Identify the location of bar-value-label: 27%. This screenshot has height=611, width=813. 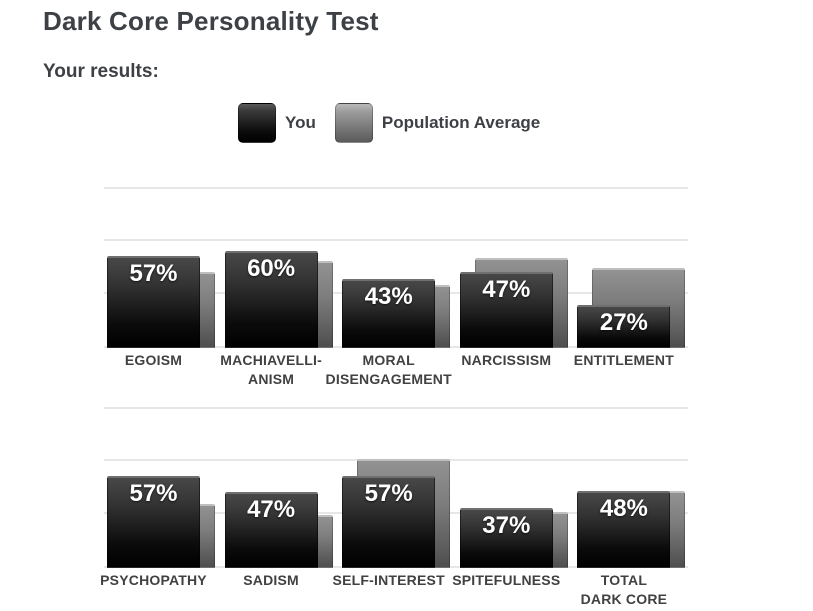
(623, 322).